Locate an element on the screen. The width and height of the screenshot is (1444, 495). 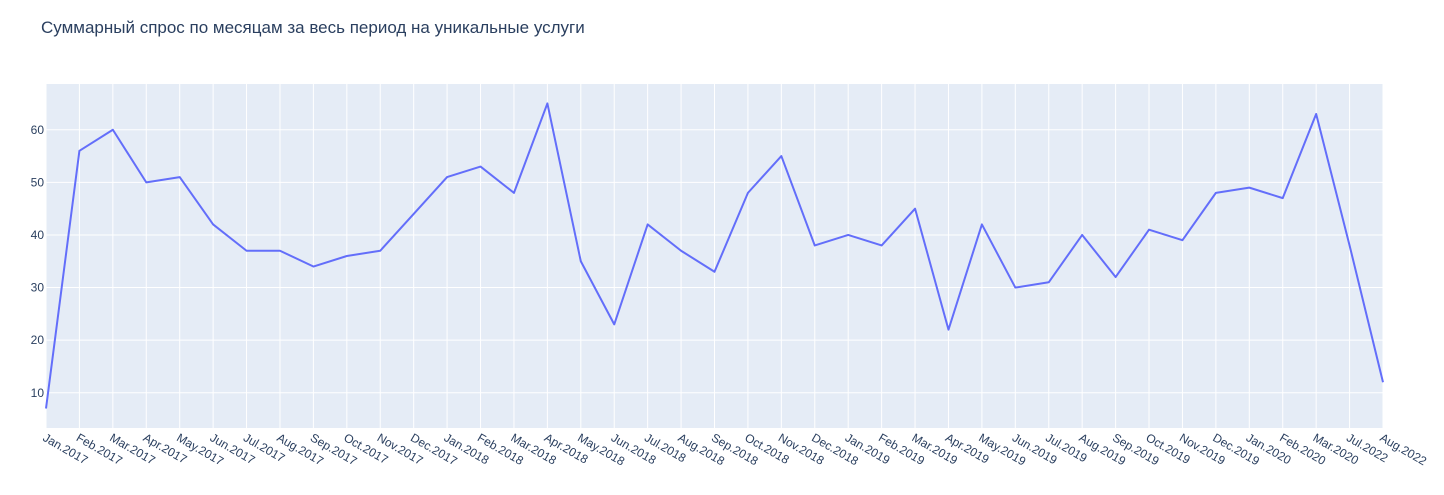
y-tick-label: 30 is located at coordinates (38, 288).